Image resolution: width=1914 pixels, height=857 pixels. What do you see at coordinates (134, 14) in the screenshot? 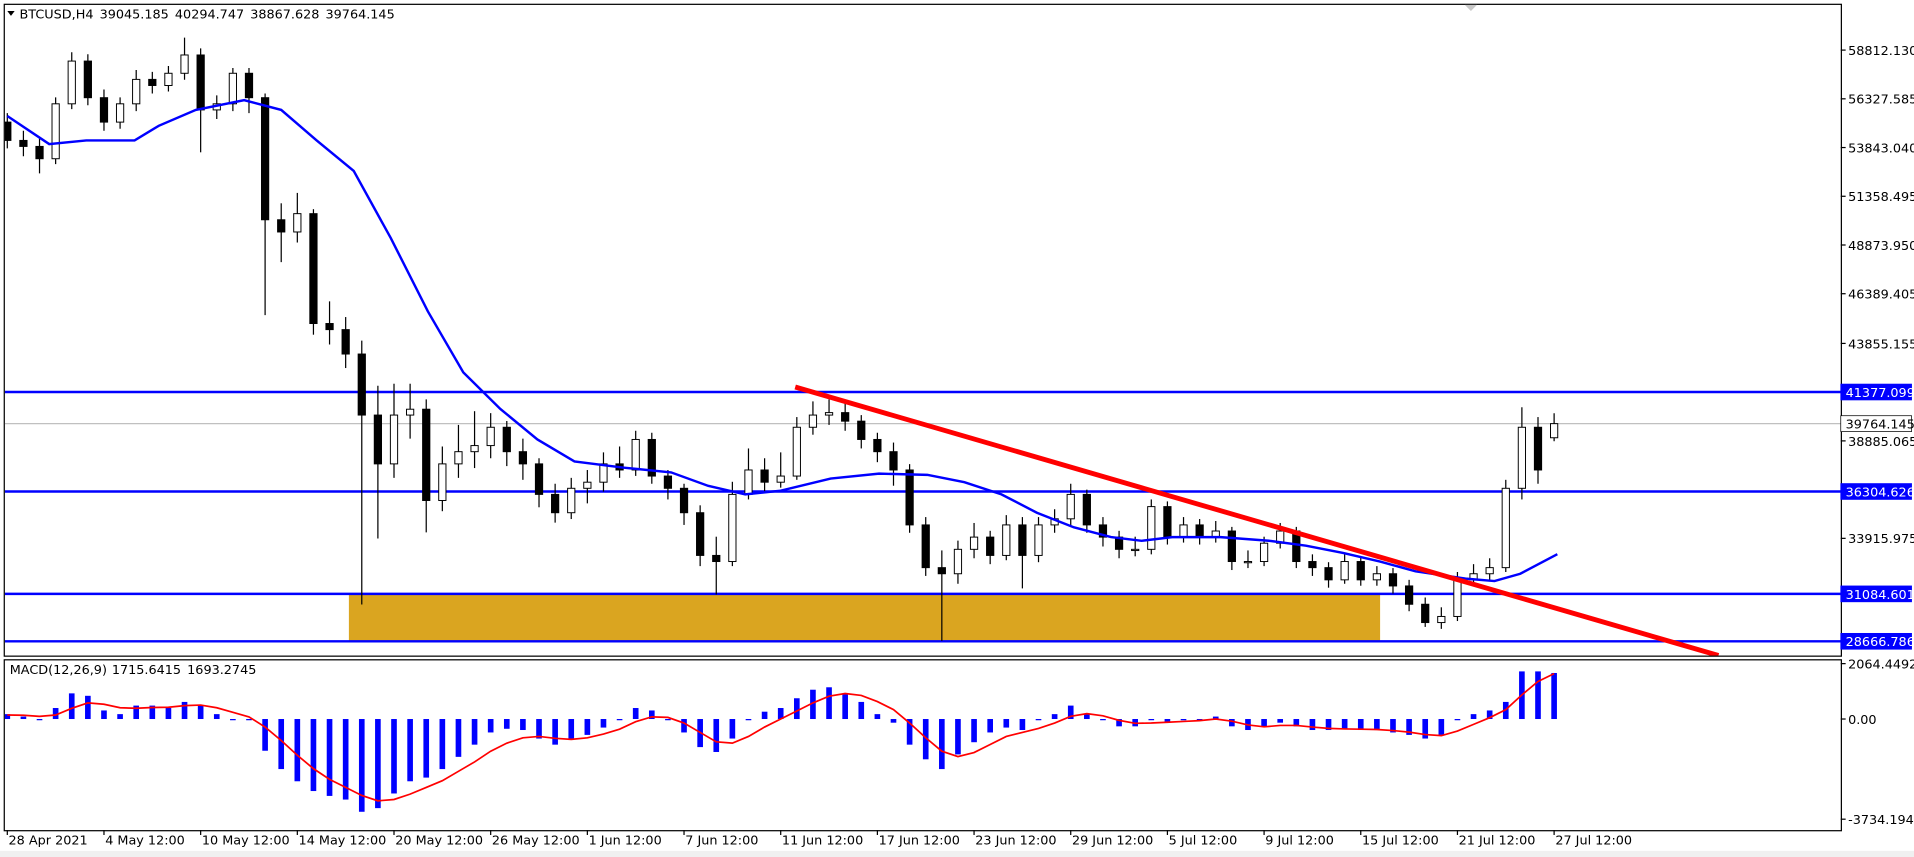
I see `ohlc-value: 39045.185` at bounding box center [134, 14].